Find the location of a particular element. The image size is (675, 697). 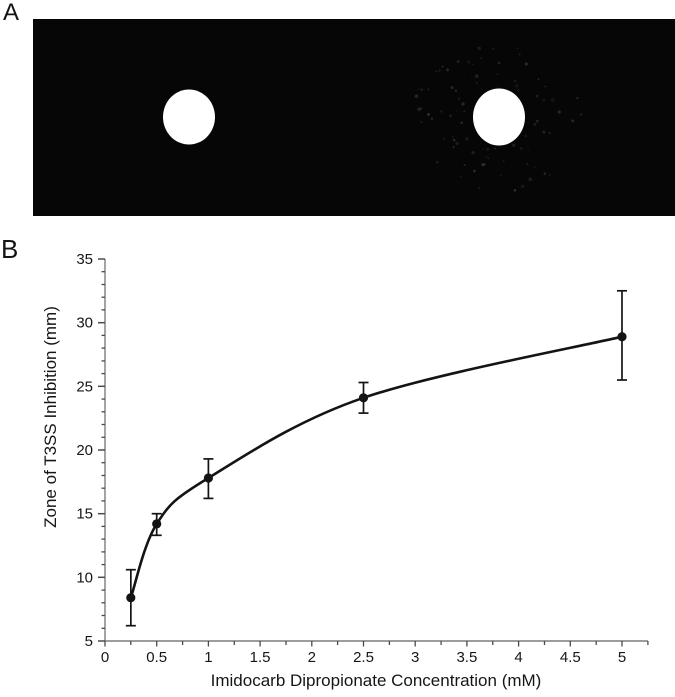

x-tick-label: 5 is located at coordinates (622, 657).